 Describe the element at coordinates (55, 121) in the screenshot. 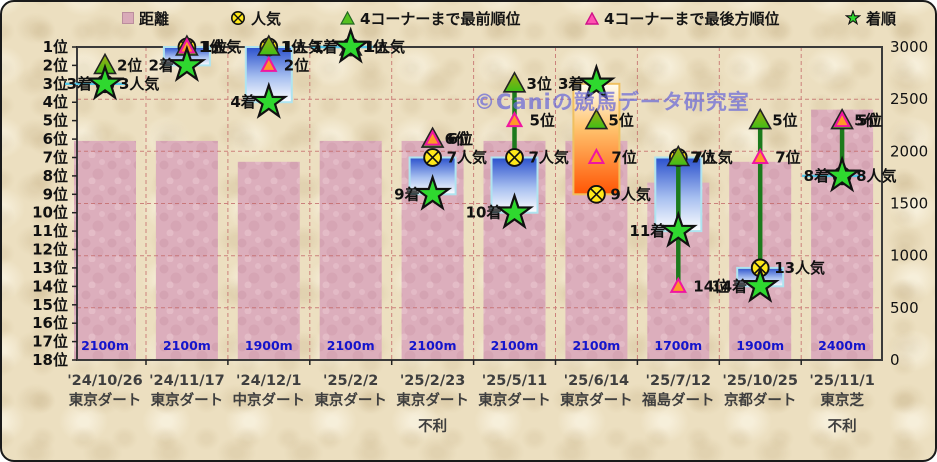

I see `left-tick-label: 5位` at that location.